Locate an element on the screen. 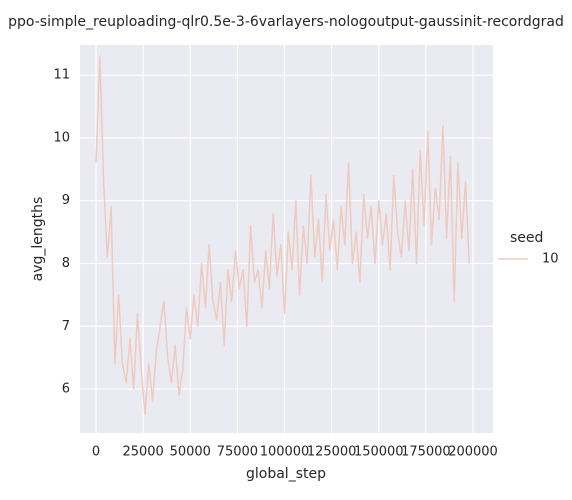 This screenshot has height=500, width=572. y-tick-label: 10 is located at coordinates (61, 137).